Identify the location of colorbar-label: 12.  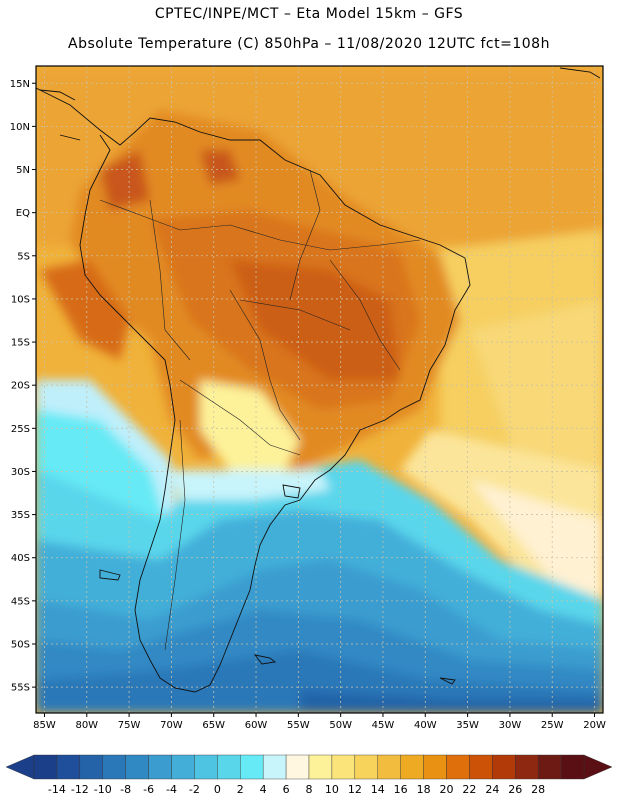
(355, 789).